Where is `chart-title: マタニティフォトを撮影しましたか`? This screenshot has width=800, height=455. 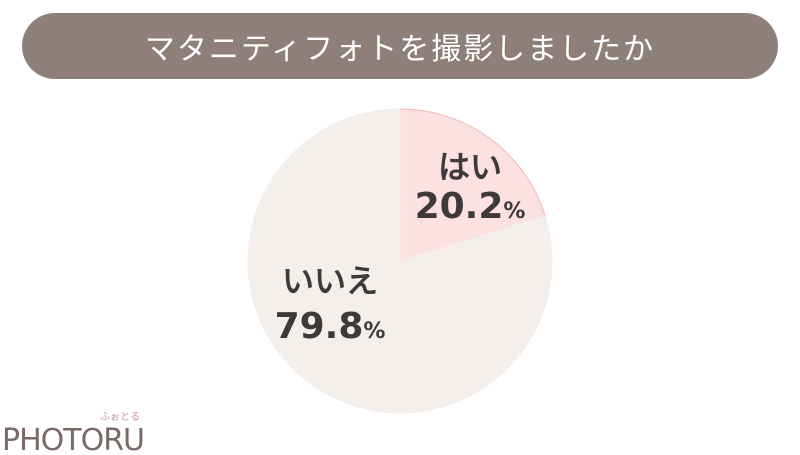
chart-title: マタニティフォトを撮影しましたか is located at coordinates (400, 49).